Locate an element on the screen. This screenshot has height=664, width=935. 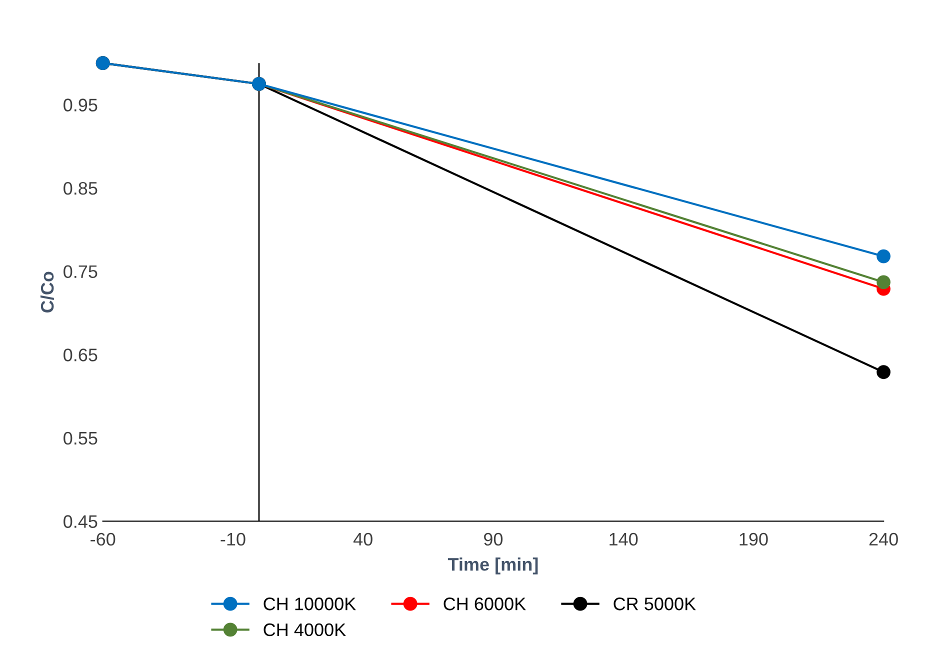
y-tick-label: 0.75 is located at coordinates (81, 271).